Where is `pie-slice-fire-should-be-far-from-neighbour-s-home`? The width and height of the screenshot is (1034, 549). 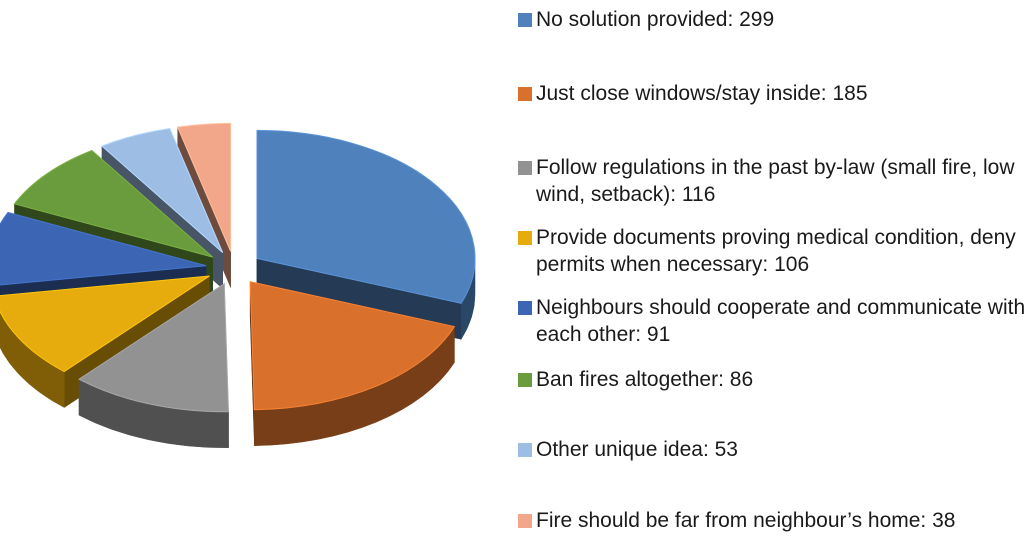
pie-slice-fire-should-be-far-from-neighbour-s-home is located at coordinates (204, 187).